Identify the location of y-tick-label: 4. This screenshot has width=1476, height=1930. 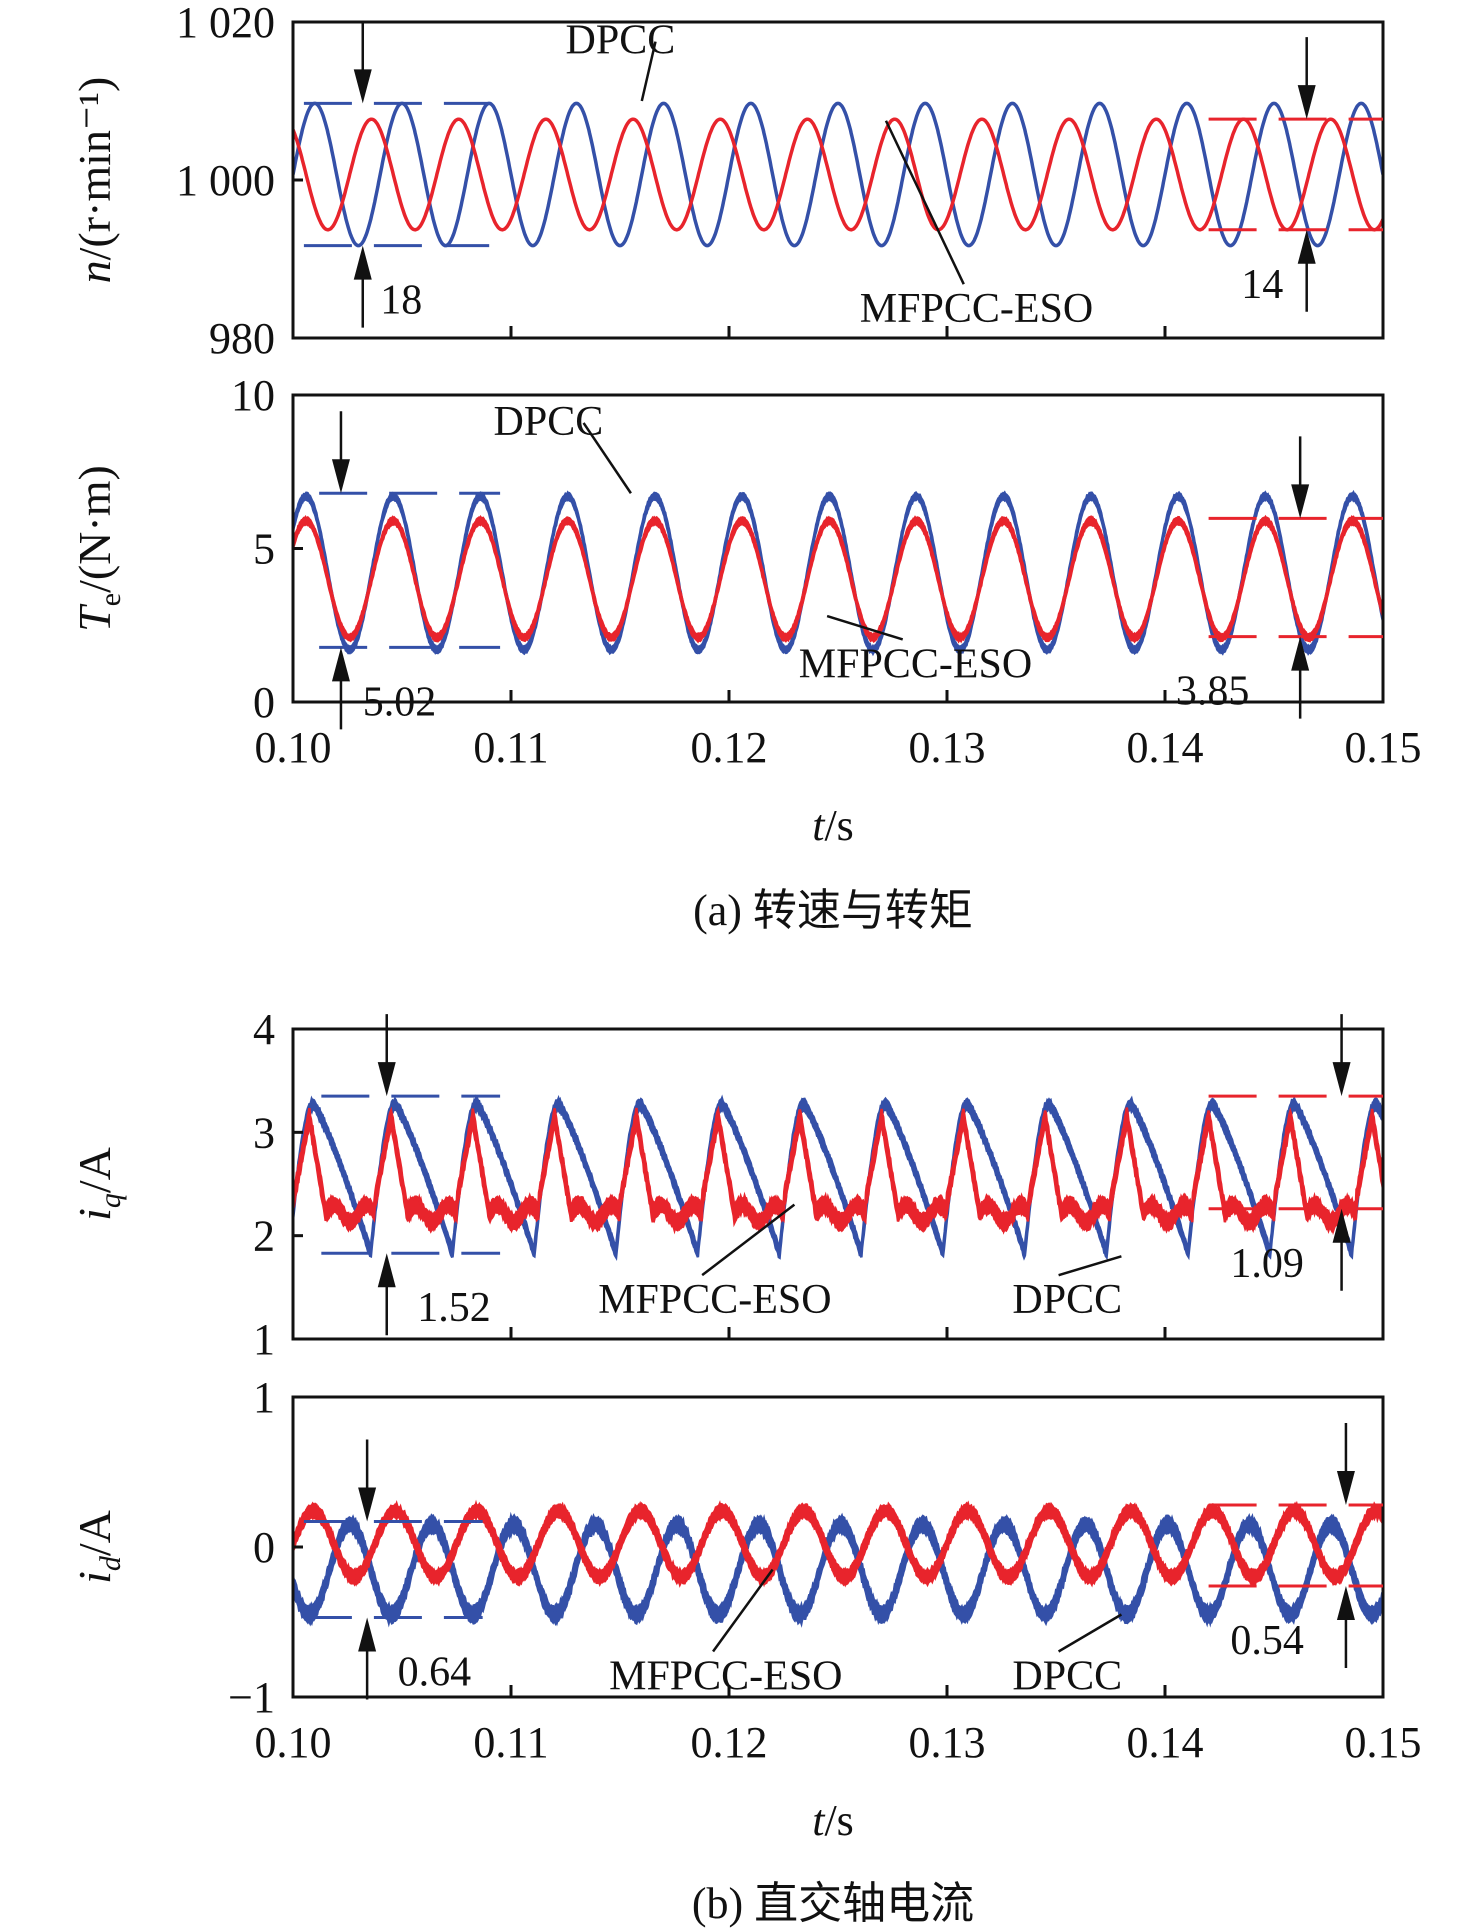
(264, 1029).